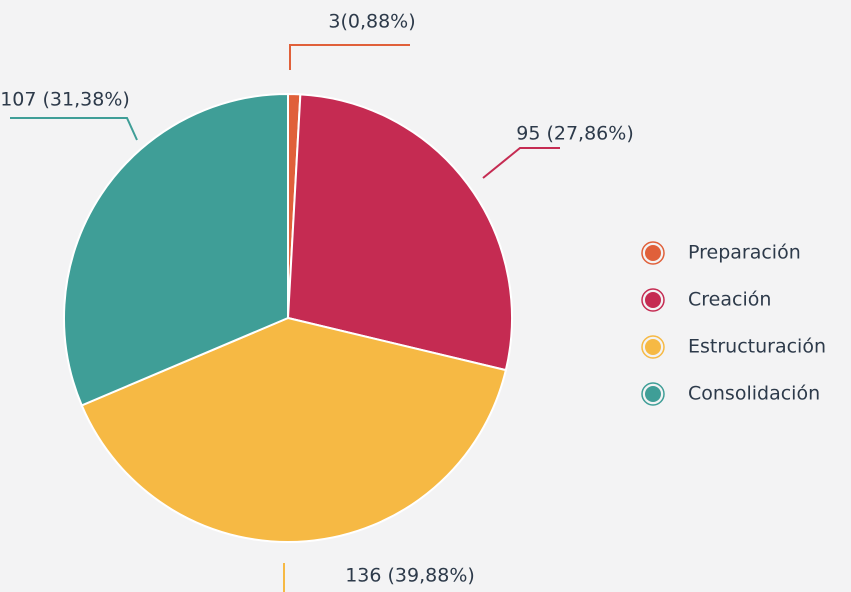 The width and height of the screenshot is (851, 592). Describe the element at coordinates (410, 576) in the screenshot. I see `data-label: 136 (39,88%)` at that location.